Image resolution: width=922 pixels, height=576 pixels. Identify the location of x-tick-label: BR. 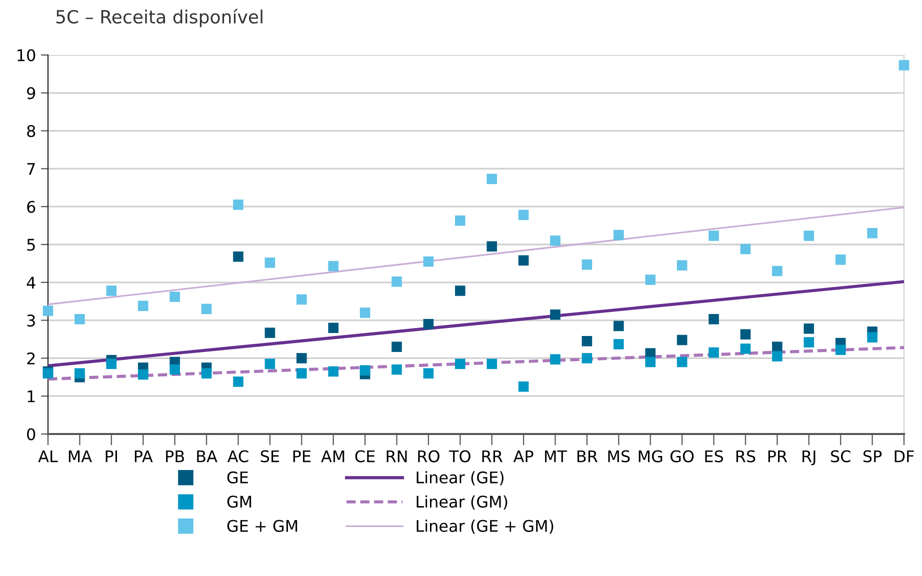
(588, 456).